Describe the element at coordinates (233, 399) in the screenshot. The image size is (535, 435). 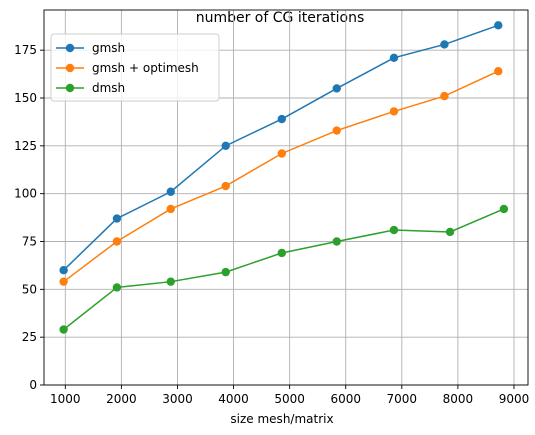
I see `x-tick-label: 4000` at that location.